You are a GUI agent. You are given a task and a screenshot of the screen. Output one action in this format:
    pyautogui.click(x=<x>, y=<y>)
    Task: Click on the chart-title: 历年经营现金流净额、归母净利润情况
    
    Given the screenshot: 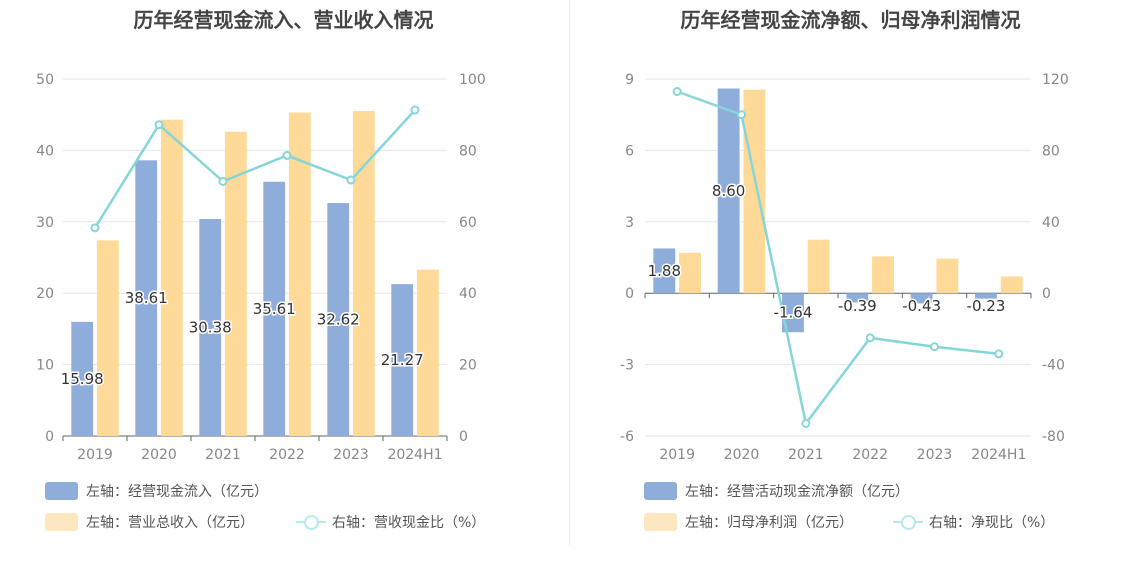 What is the action you would take?
    pyautogui.click(x=850, y=20)
    